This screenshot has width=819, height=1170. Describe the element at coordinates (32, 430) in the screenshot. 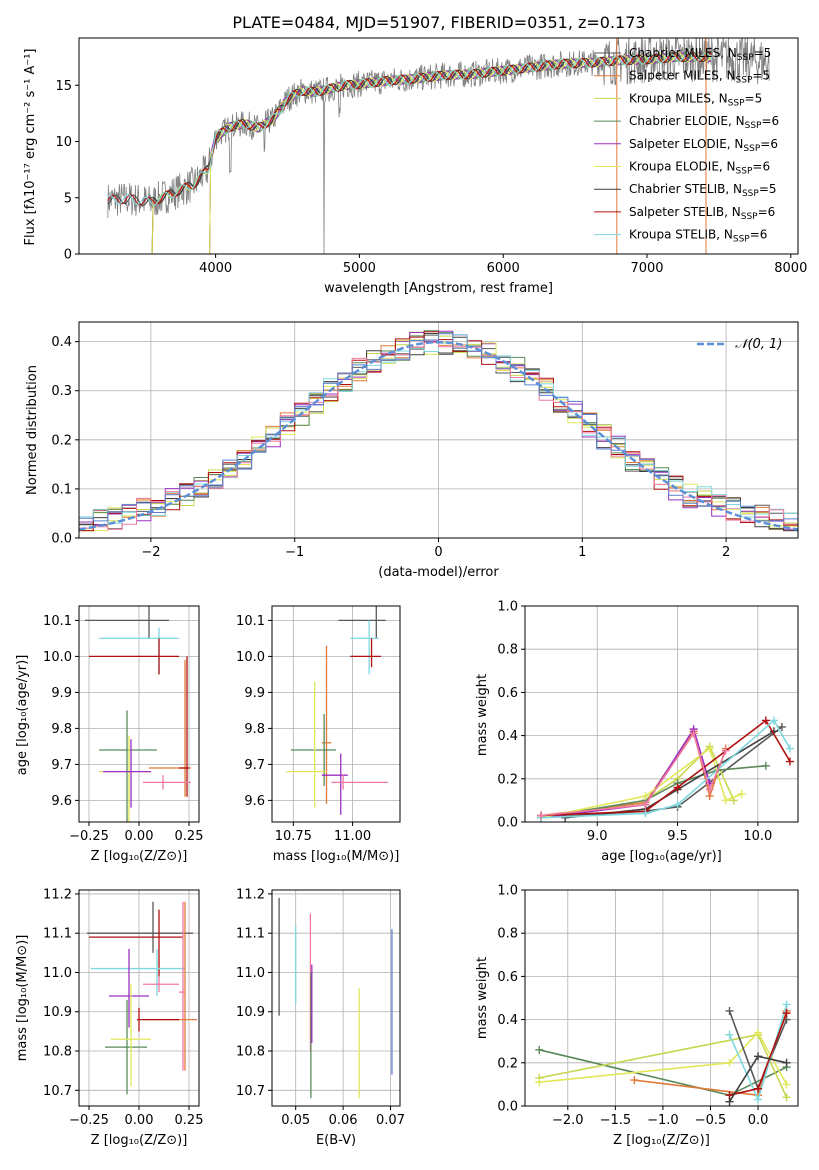

I see `y-axis-label: Normed distribution` at that location.